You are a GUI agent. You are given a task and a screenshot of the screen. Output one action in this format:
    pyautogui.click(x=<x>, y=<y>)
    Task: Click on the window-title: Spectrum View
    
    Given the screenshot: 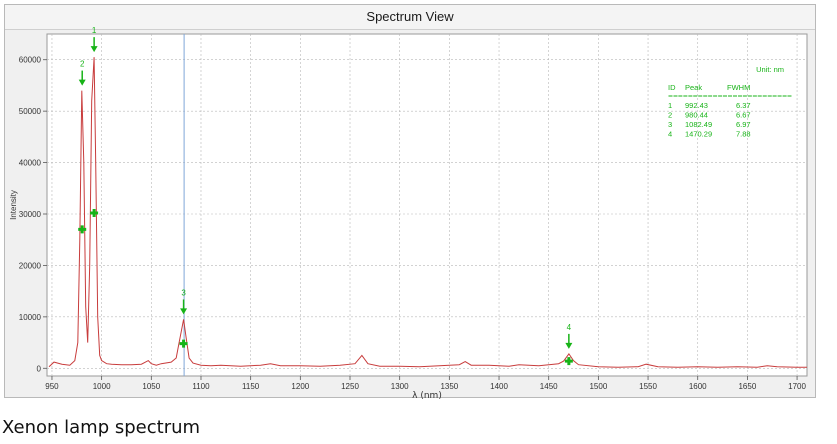 What is the action you would take?
    pyautogui.click(x=410, y=17)
    